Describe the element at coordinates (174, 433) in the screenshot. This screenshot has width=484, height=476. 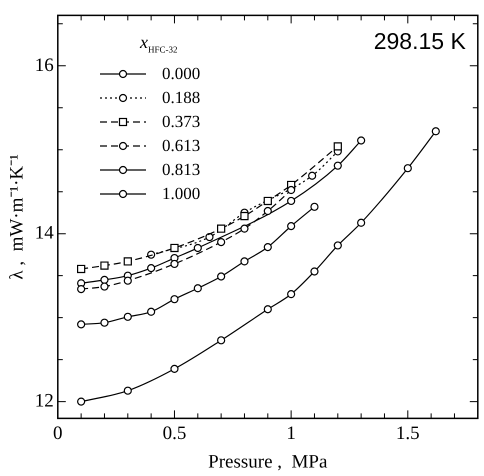
I see `x-tick-label: 0.5` at that location.